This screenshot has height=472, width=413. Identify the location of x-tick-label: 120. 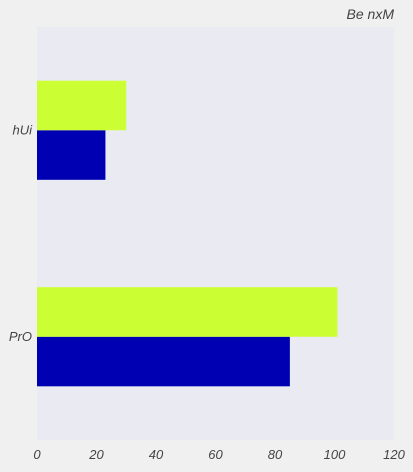
(394, 454).